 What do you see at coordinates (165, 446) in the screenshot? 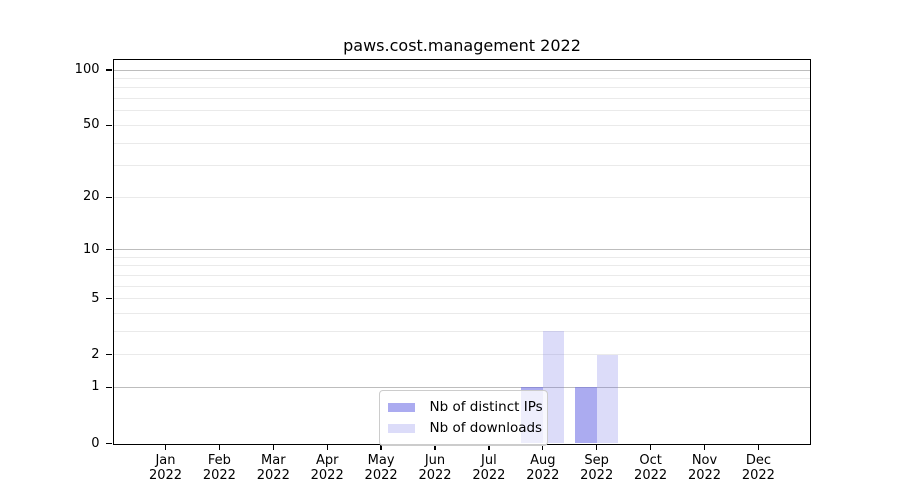
I see `x-tick-jan` at bounding box center [165, 446].